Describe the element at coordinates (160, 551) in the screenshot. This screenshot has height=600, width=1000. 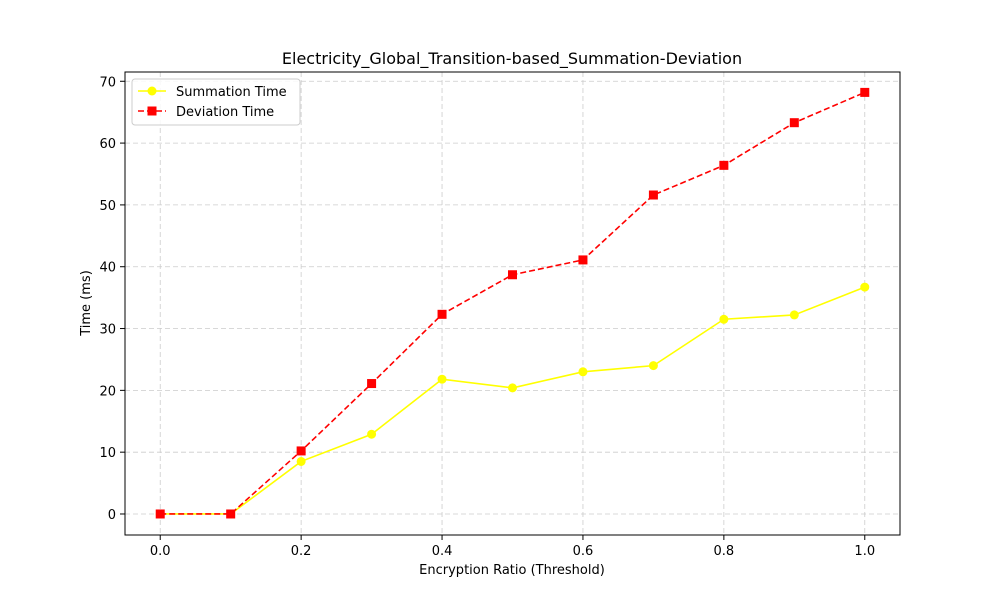
I see `x-tick-label: 0.0` at that location.